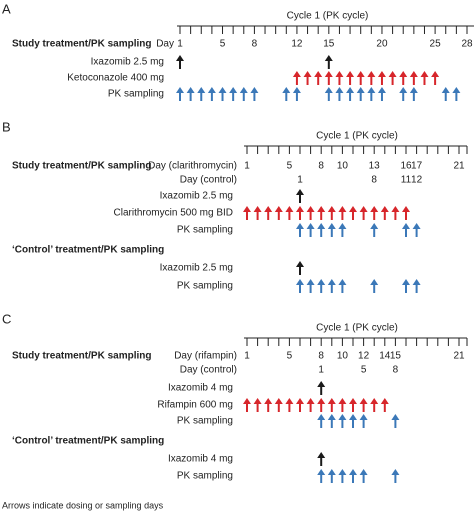  I want to click on day-tick-label: 20, so click(382, 44).